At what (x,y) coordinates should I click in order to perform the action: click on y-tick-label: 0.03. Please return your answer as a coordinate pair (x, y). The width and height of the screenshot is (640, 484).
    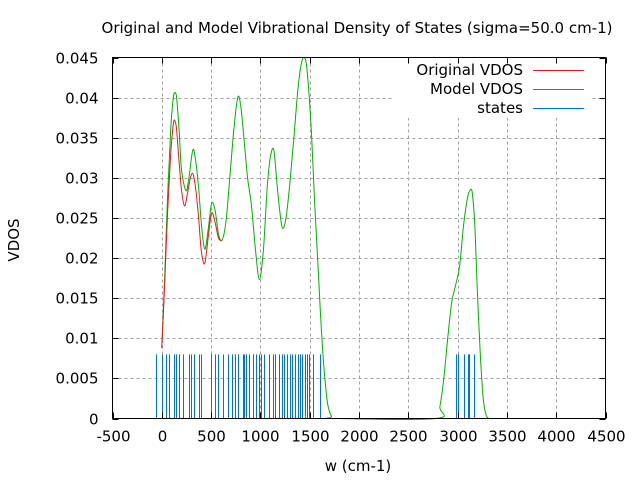
    Looking at the image, I should click on (81, 179).